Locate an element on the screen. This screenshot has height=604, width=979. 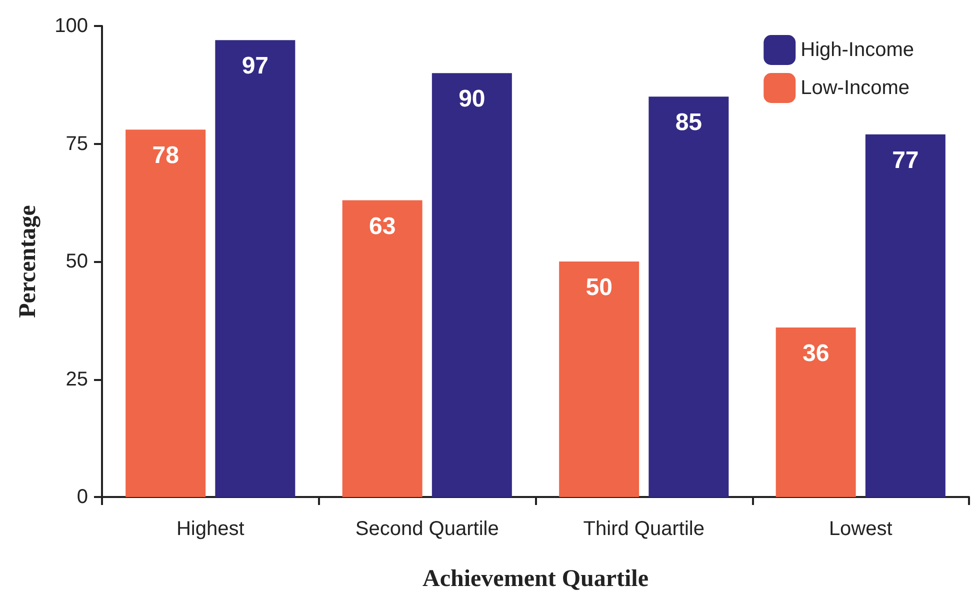
data-label: 78 is located at coordinates (165, 156).